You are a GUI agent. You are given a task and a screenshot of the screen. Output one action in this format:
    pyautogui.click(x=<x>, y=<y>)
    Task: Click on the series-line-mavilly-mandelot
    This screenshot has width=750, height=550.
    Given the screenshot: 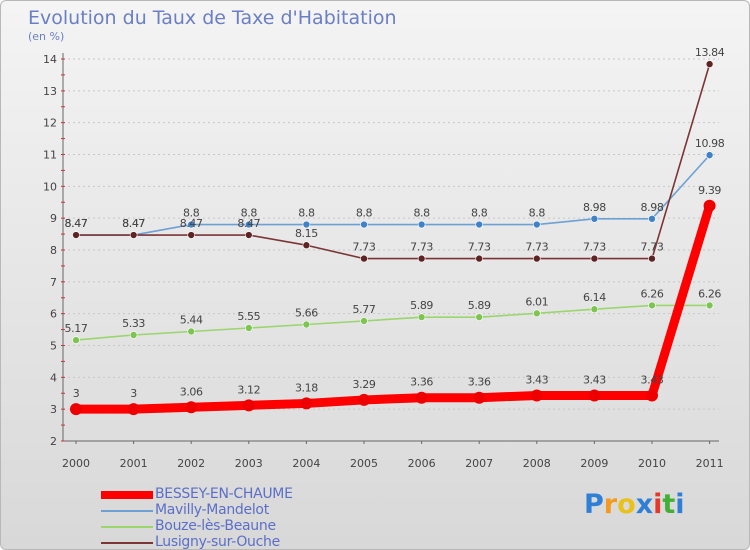 What is the action you would take?
    pyautogui.click(x=393, y=195)
    